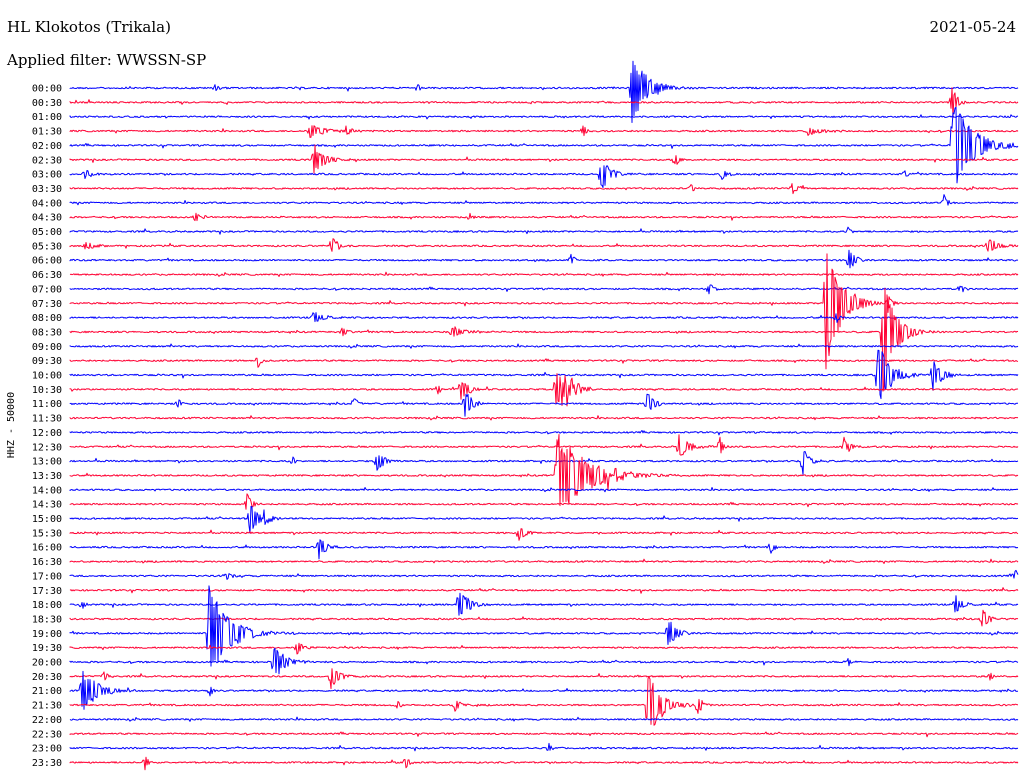 This screenshot has height=780, width=1024. I want to click on time-row-label: 06:00, so click(47, 261).